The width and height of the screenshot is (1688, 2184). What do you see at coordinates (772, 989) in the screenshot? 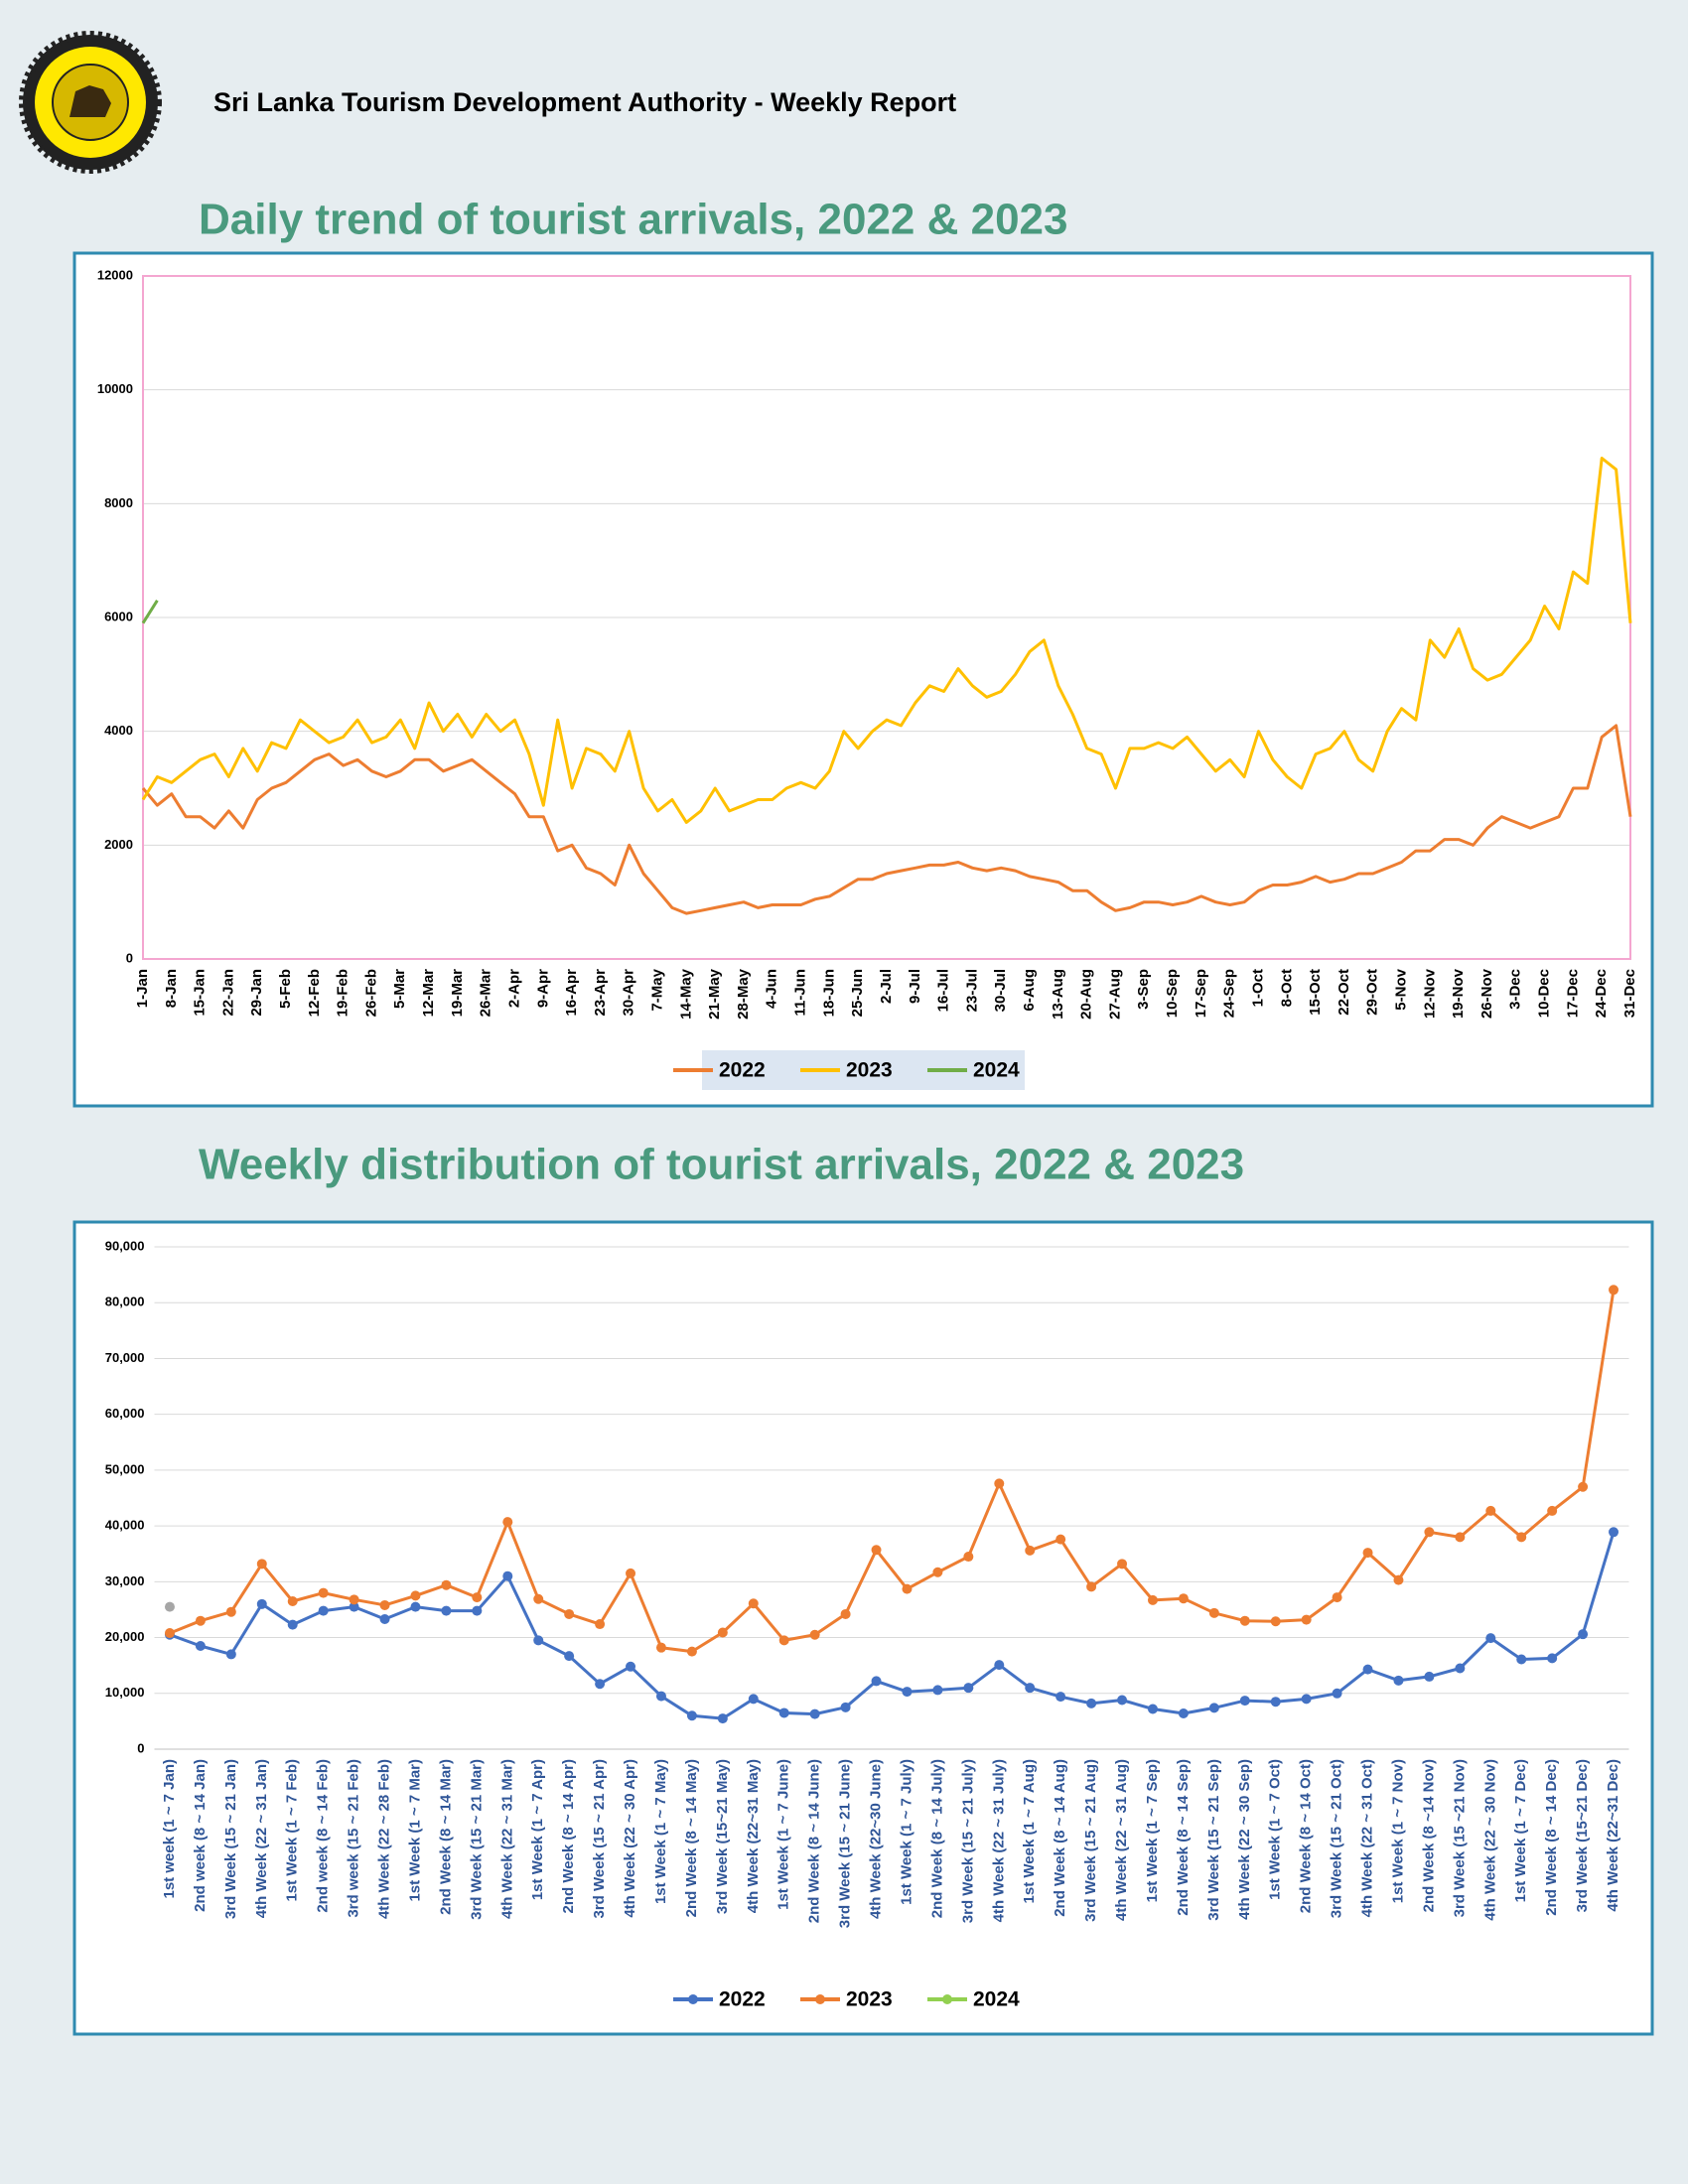
I see `x-tick-label: 4-Jun` at bounding box center [772, 989].